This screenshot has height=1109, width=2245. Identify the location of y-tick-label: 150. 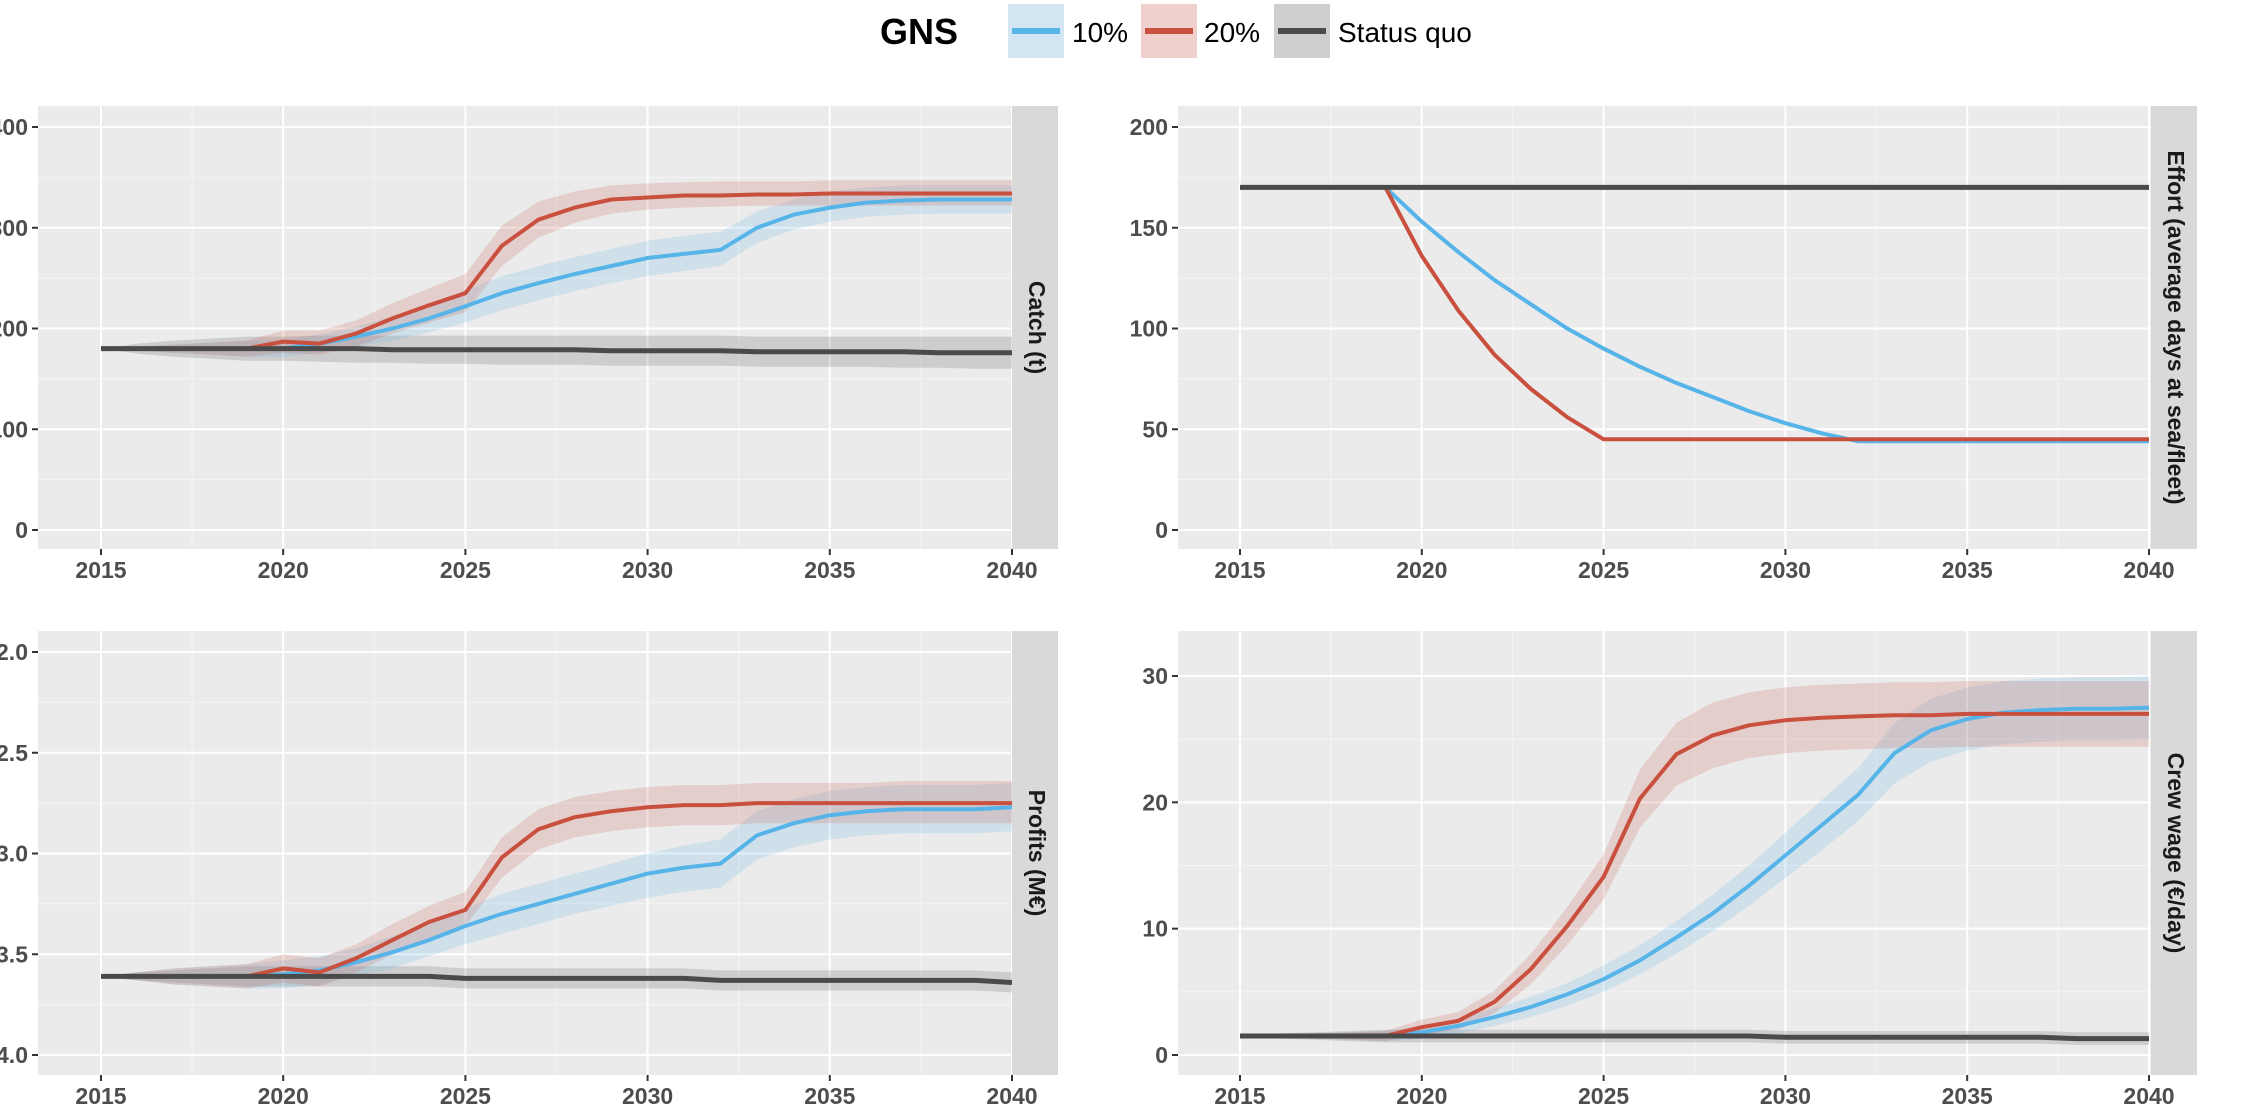
(1149, 228).